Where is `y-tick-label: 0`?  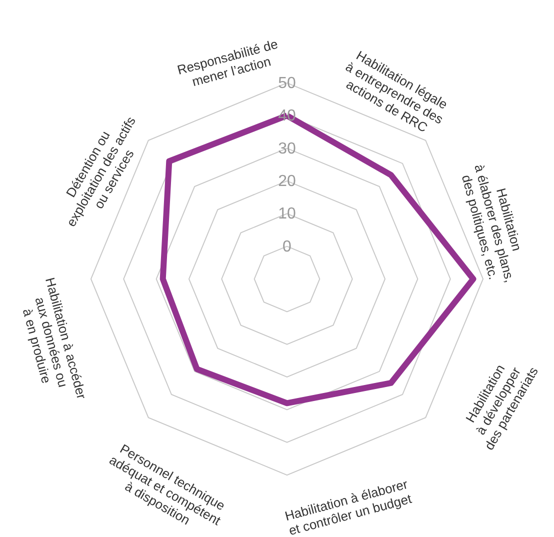 y-tick-label: 0 is located at coordinates (287, 247).